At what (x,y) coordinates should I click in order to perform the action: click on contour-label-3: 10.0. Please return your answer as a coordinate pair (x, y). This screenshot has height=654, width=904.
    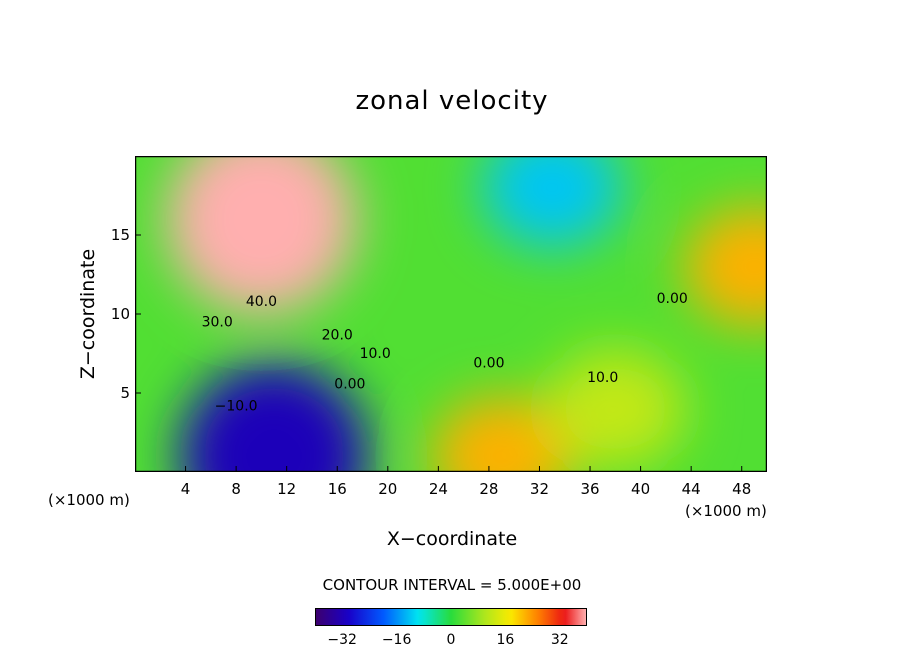
    Looking at the image, I should click on (375, 354).